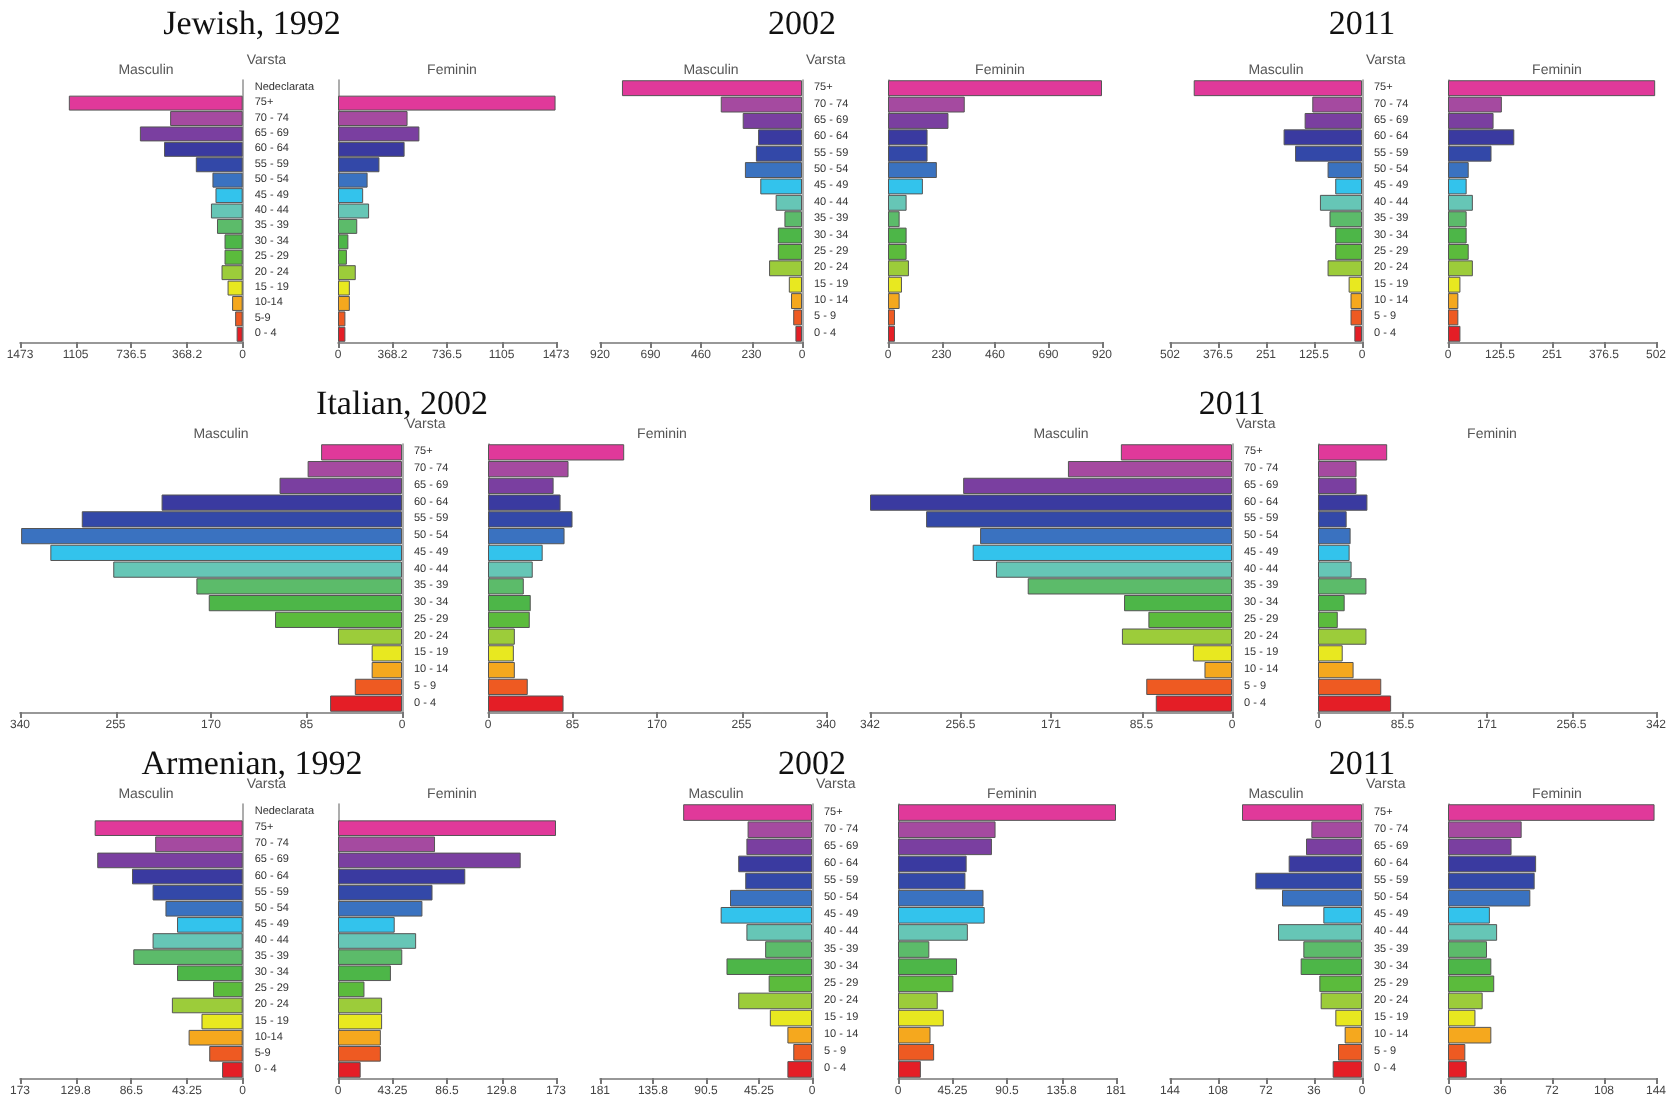 The image size is (1680, 1106). What do you see at coordinates (802, 24) in the screenshot?
I see `chart-title: 2002` at bounding box center [802, 24].